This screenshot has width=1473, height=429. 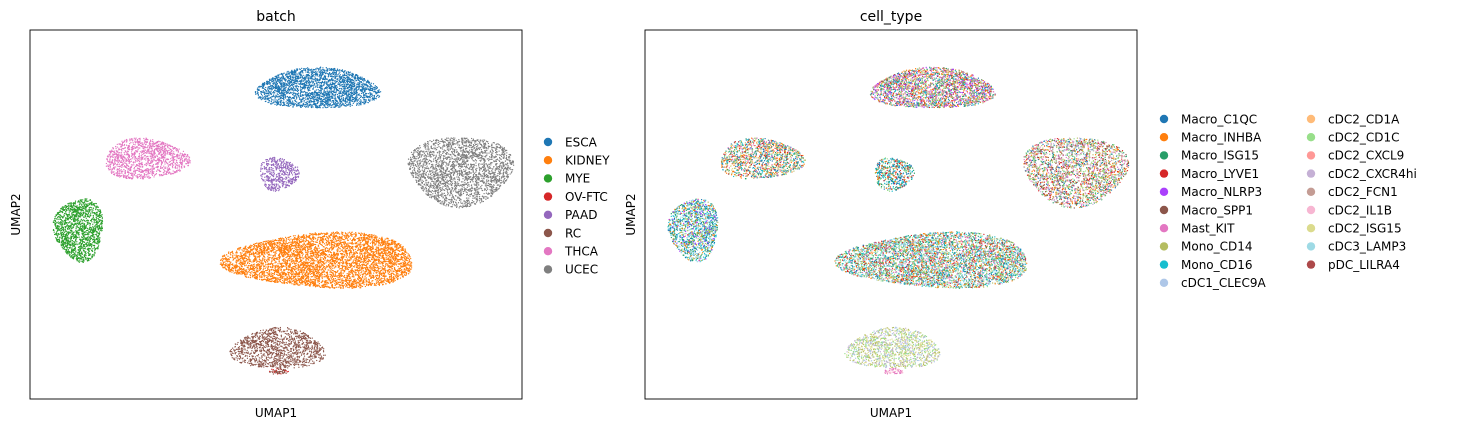 I want to click on legend-item: Mast_KIT, so click(x=1197, y=229).